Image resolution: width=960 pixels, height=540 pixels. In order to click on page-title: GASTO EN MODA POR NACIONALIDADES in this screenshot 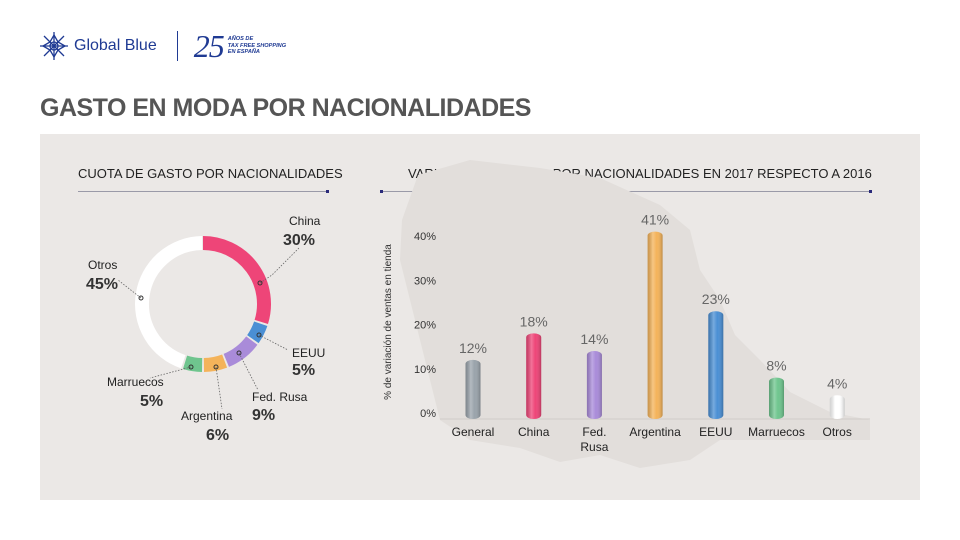, I will do `click(285, 108)`.